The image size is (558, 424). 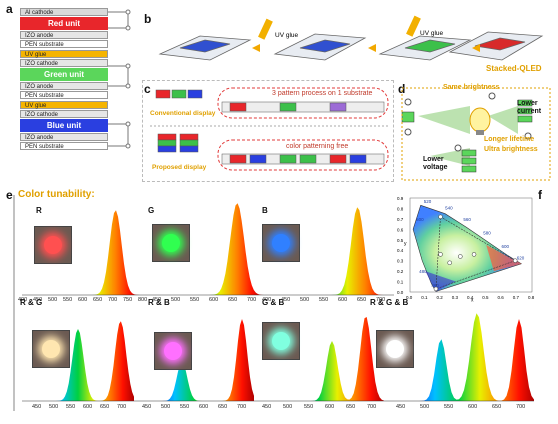 I want to click on stack-layer: Blue unit, so click(x=64, y=125).